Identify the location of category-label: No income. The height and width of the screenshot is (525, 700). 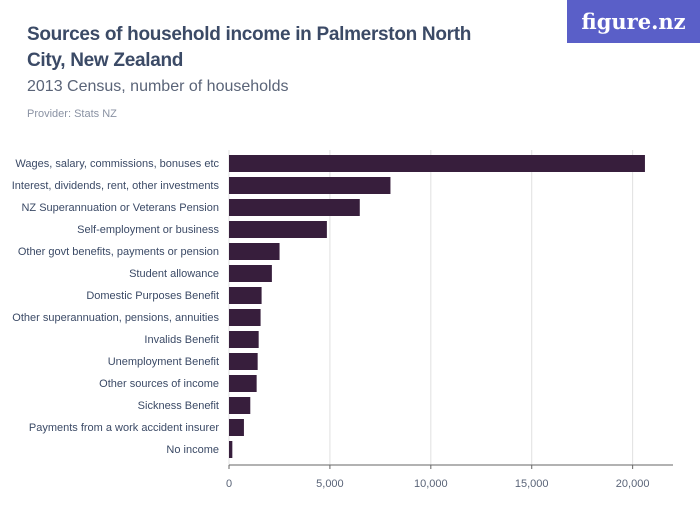
(192, 450).